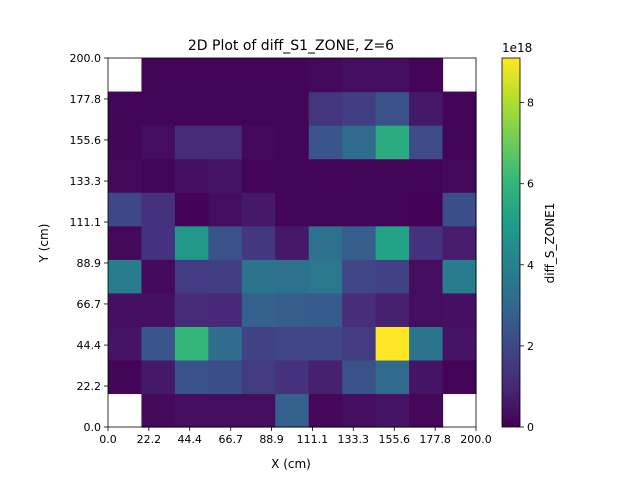 The width and height of the screenshot is (640, 484). I want to click on colorbar-gradient, so click(511, 242).